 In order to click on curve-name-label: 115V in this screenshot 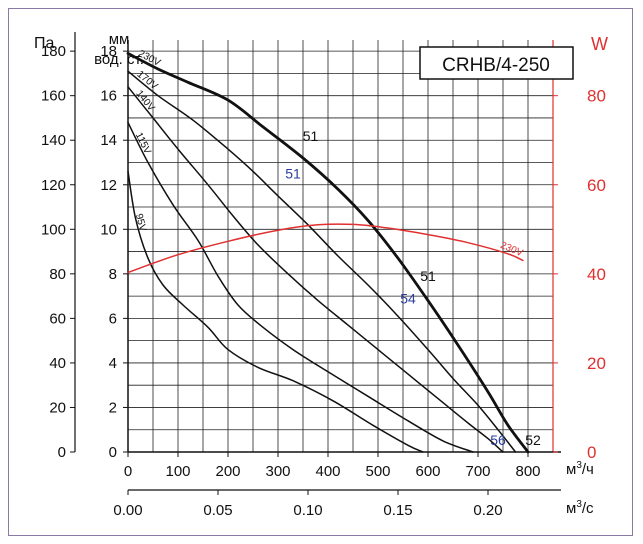, I will do `click(143, 143)`.